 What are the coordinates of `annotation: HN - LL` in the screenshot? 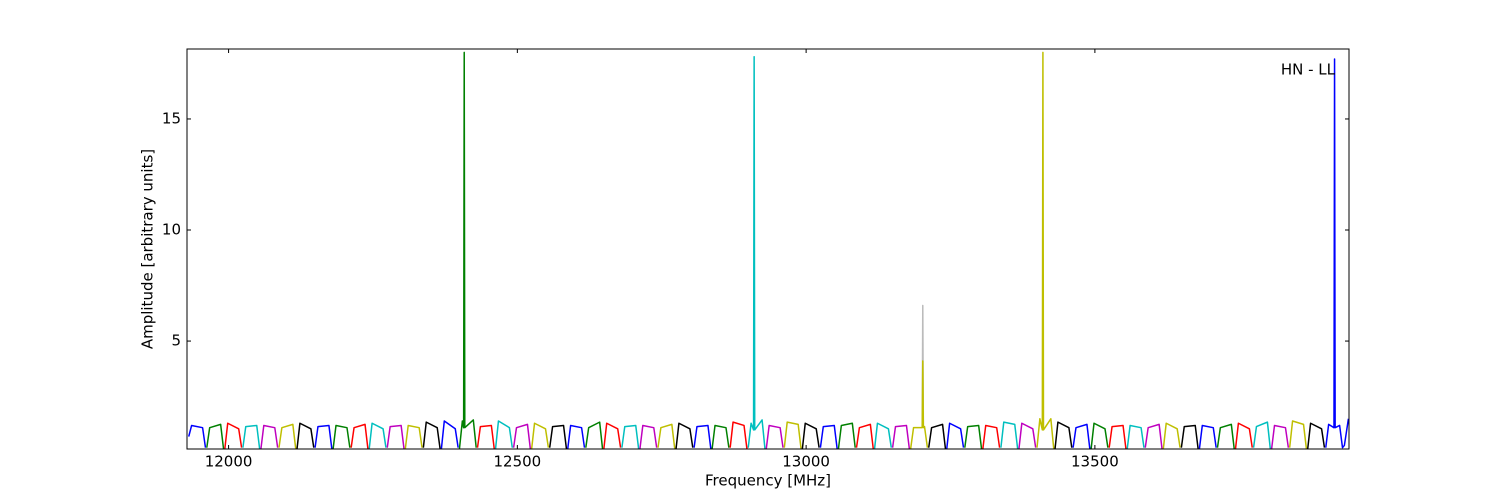 It's located at (1308, 70).